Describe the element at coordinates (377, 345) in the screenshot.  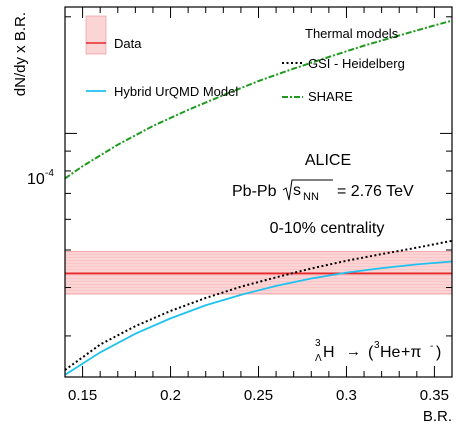
I see `decay-he-mass: 3` at that location.